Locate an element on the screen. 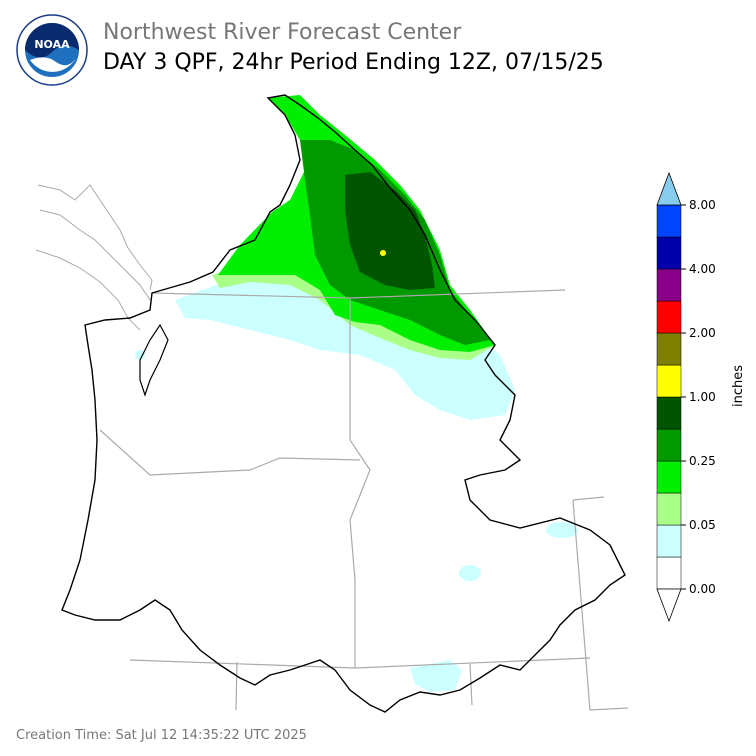 The image size is (756, 756). colorbar-tick-label: 2.00 is located at coordinates (702, 333).